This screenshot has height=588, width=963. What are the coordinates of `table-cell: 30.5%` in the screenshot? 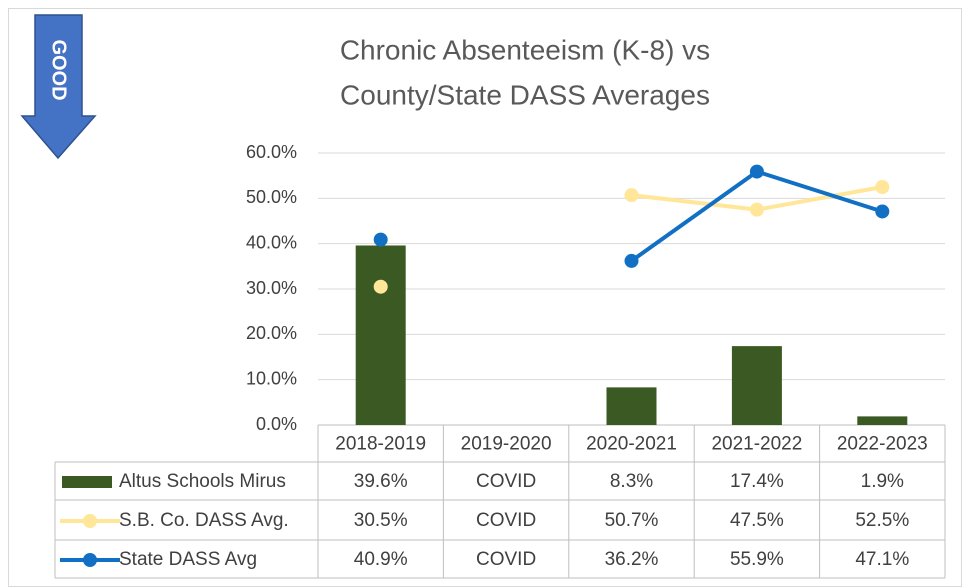 It's located at (381, 520).